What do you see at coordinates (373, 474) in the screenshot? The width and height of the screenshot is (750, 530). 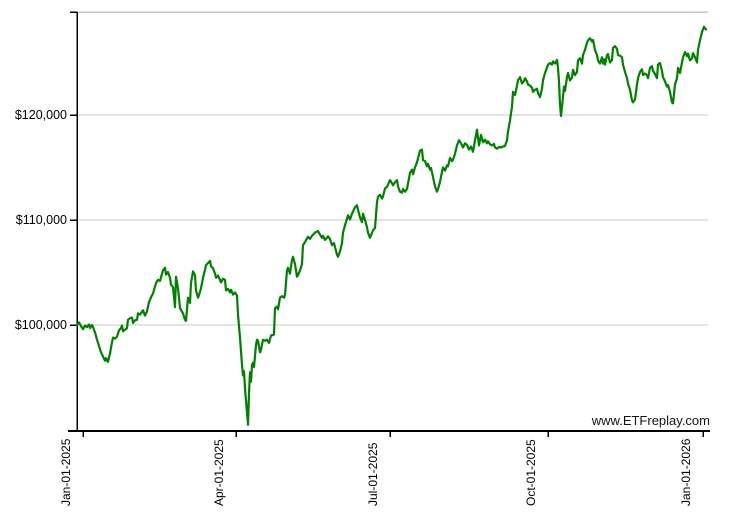 I see `x-tick-label: Jul-01-2025` at bounding box center [373, 474].